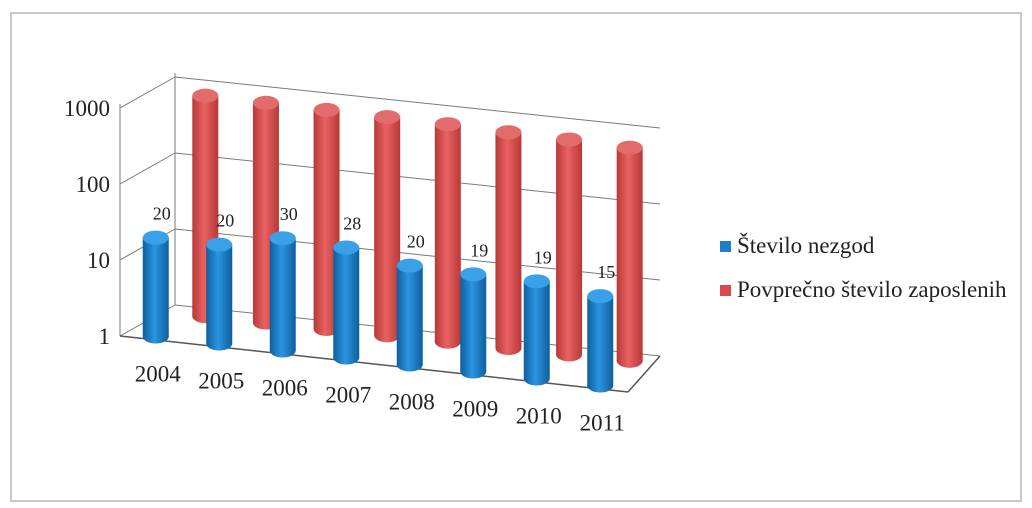 The width and height of the screenshot is (1032, 508). What do you see at coordinates (221, 381) in the screenshot?
I see `x-tick-label: 2005` at bounding box center [221, 381].